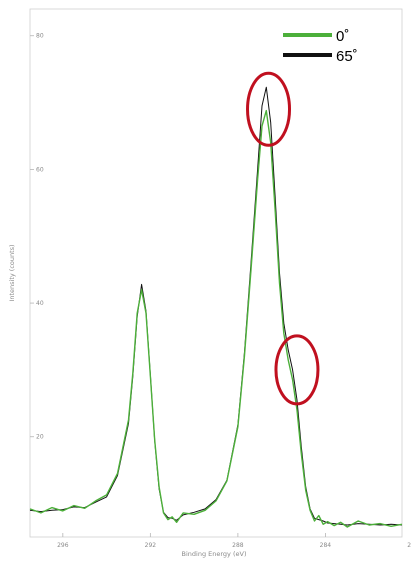  What do you see at coordinates (63, 545) in the screenshot?
I see `x-tick-label-0: 296` at bounding box center [63, 545].